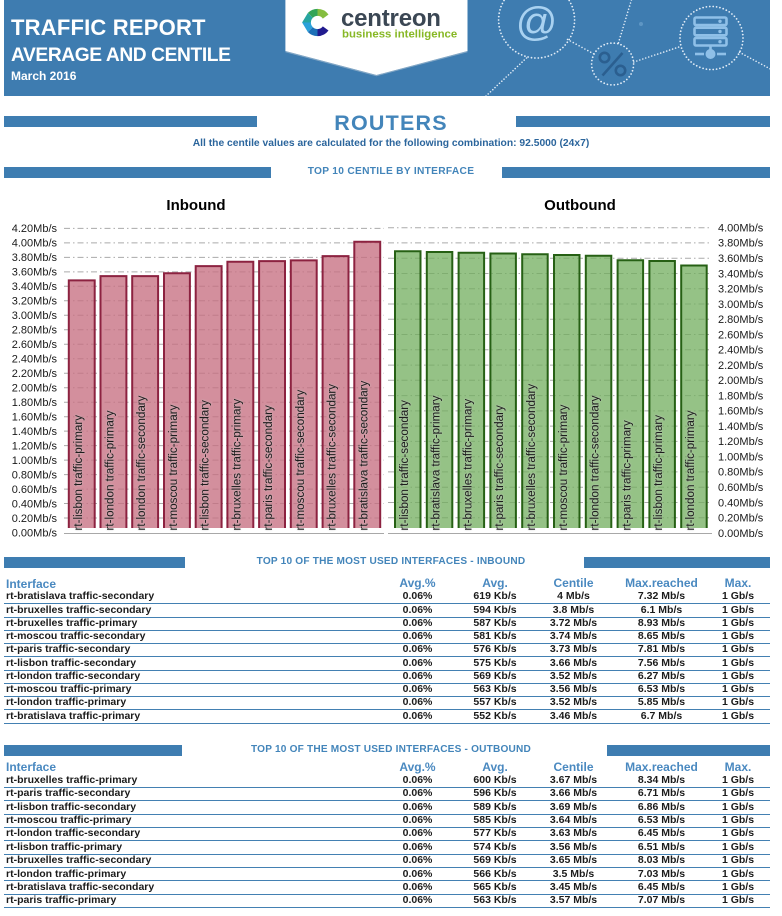 This screenshot has height=916, width=782. I want to click on svg-text: rt-paris traffic-primary, so click(626, 475).